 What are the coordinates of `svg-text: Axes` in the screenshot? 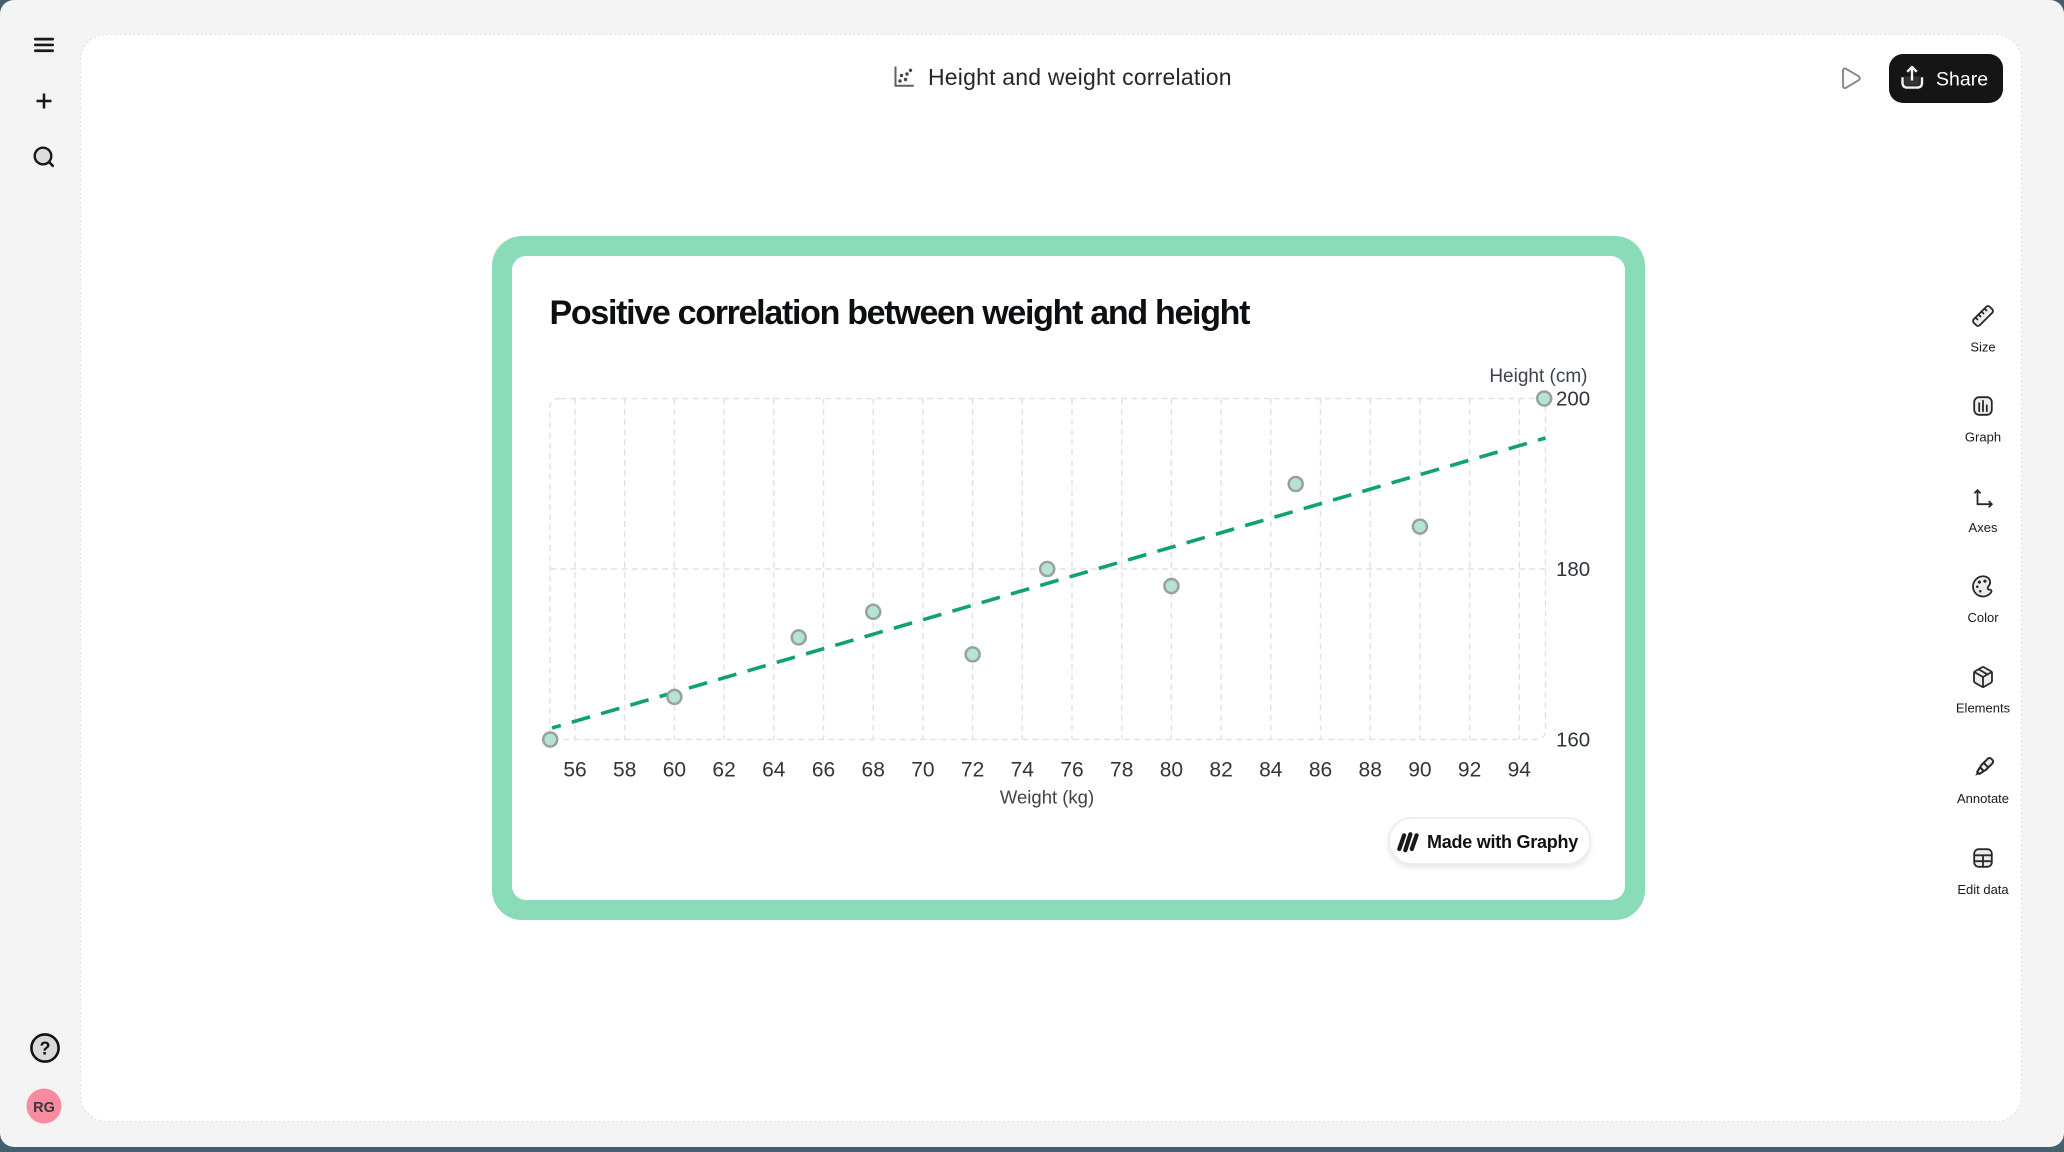 It's located at (1983, 527).